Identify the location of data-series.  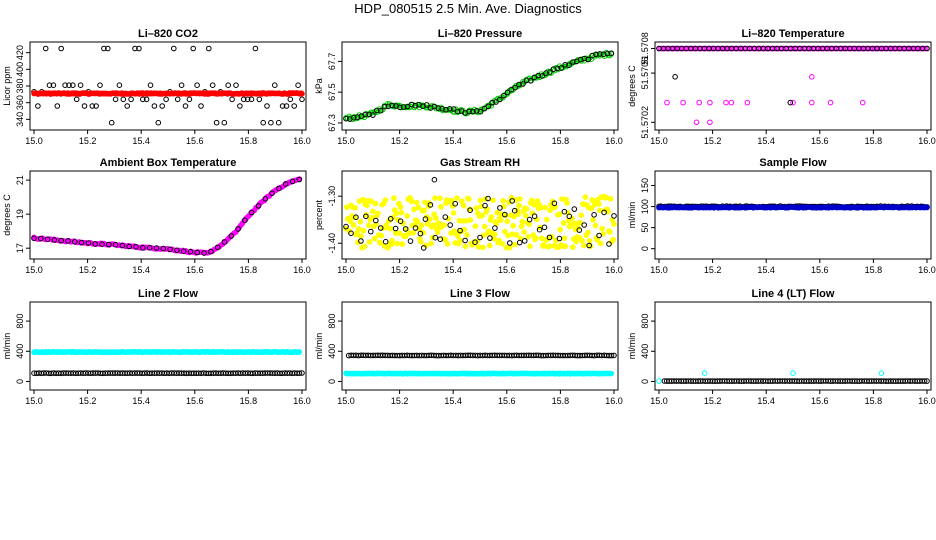
(479, 86).